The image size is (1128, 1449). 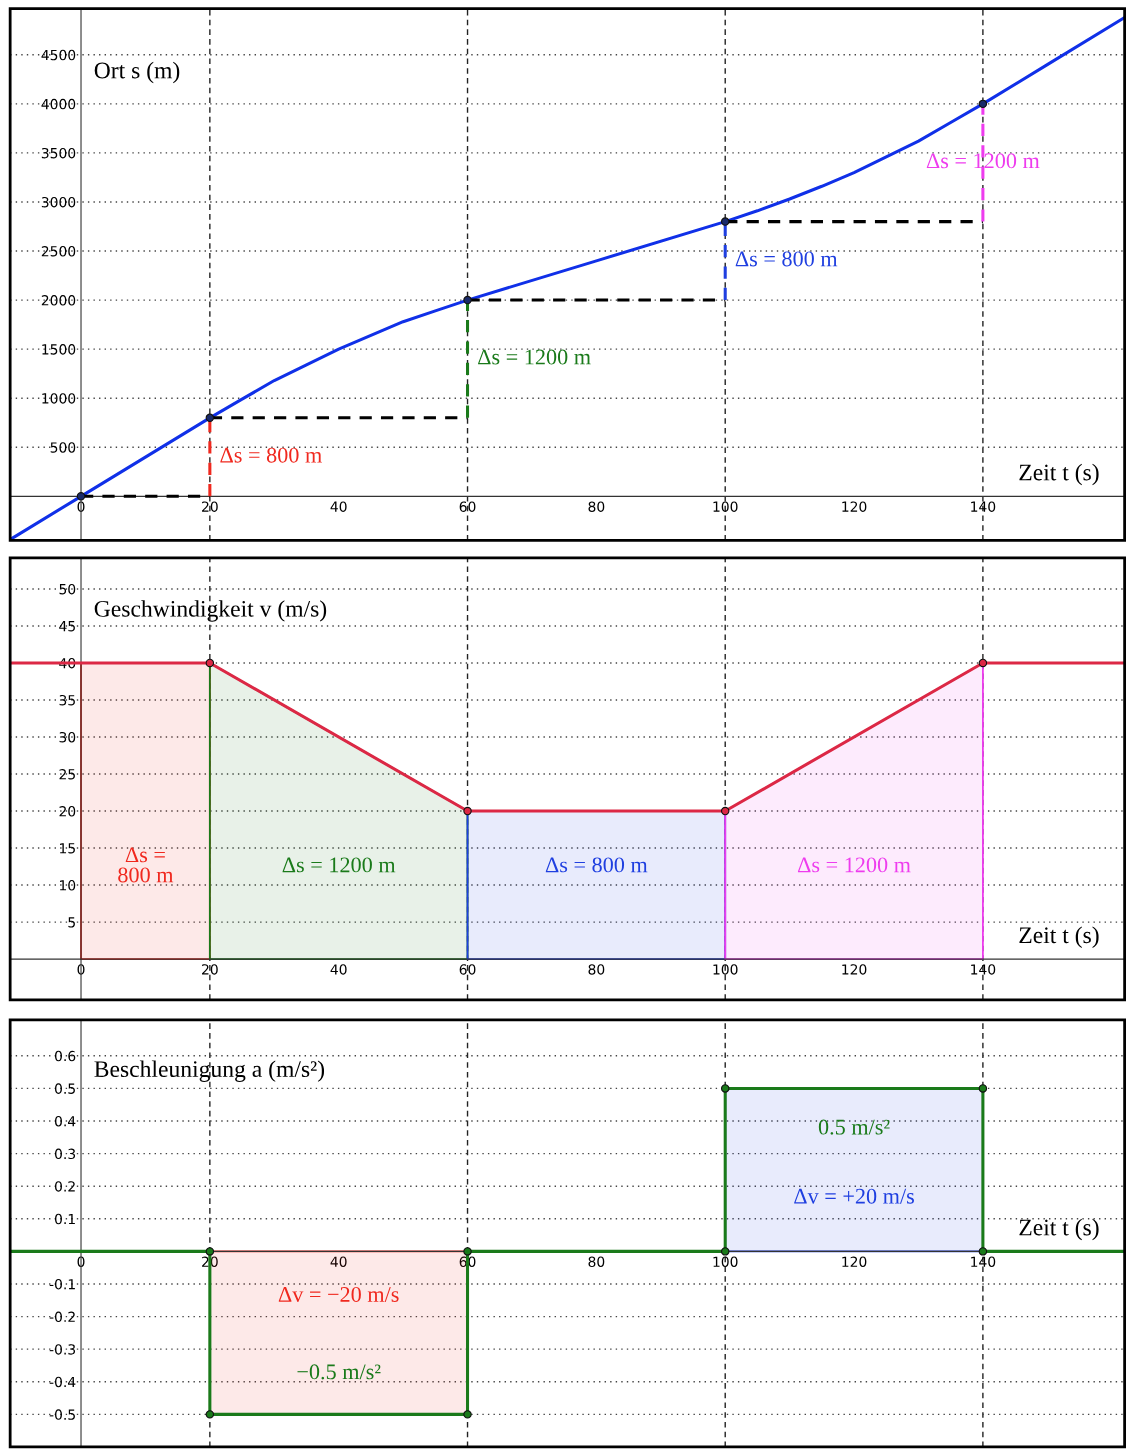 I want to click on y-tick-label: 500, so click(x=63, y=447).